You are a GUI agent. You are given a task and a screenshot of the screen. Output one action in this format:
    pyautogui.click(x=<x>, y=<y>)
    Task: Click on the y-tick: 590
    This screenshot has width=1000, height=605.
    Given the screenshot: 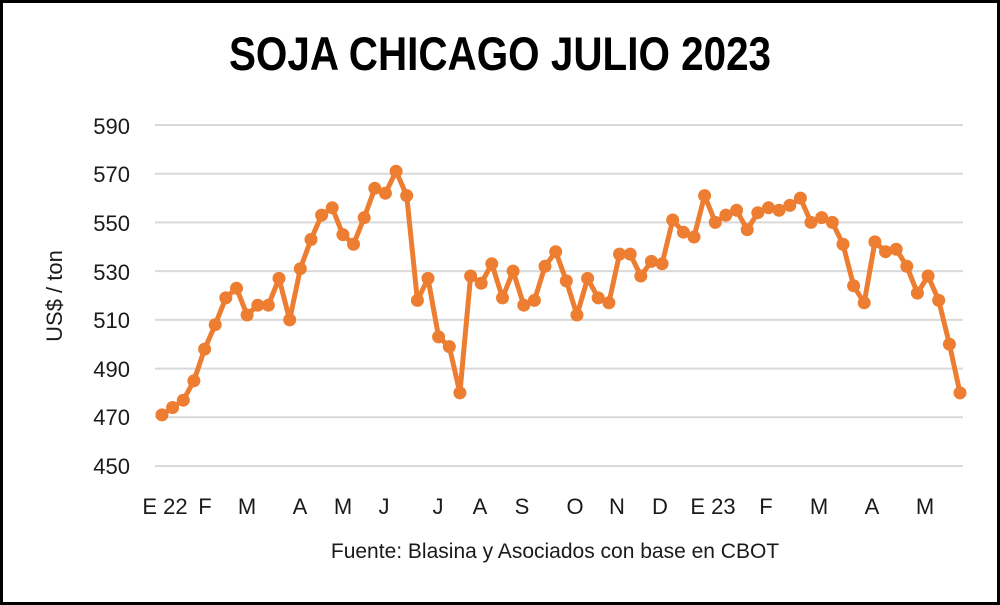 What is the action you would take?
    pyautogui.click(x=111, y=126)
    